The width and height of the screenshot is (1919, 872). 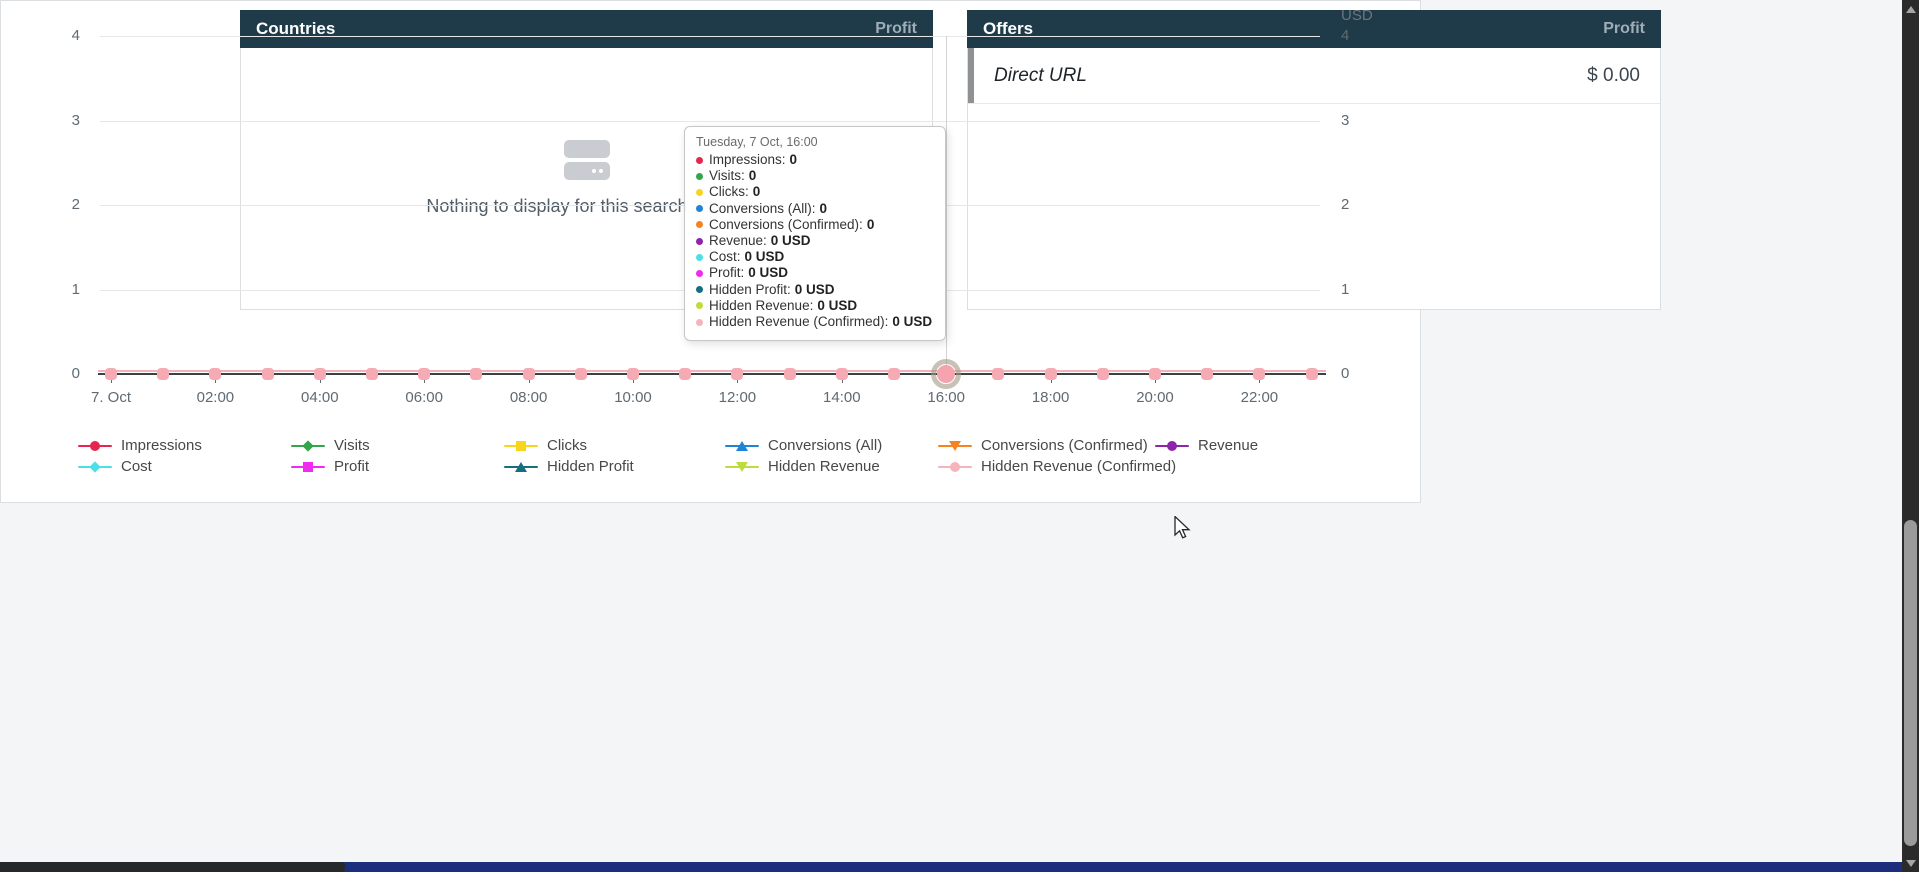 I want to click on offer-row-direct-url: Direct URL $ 0.00, so click(x=1314, y=76).